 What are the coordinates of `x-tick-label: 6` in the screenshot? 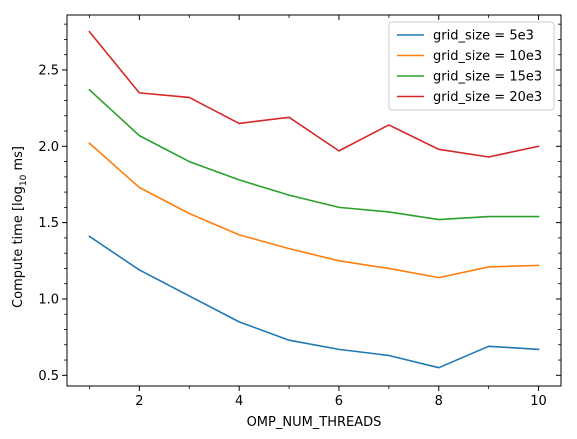 It's located at (339, 401).